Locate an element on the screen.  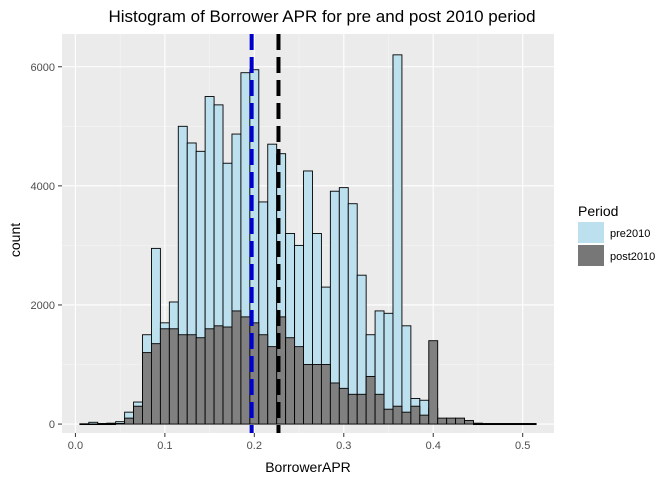
y-axis-label: count is located at coordinates (15, 240).